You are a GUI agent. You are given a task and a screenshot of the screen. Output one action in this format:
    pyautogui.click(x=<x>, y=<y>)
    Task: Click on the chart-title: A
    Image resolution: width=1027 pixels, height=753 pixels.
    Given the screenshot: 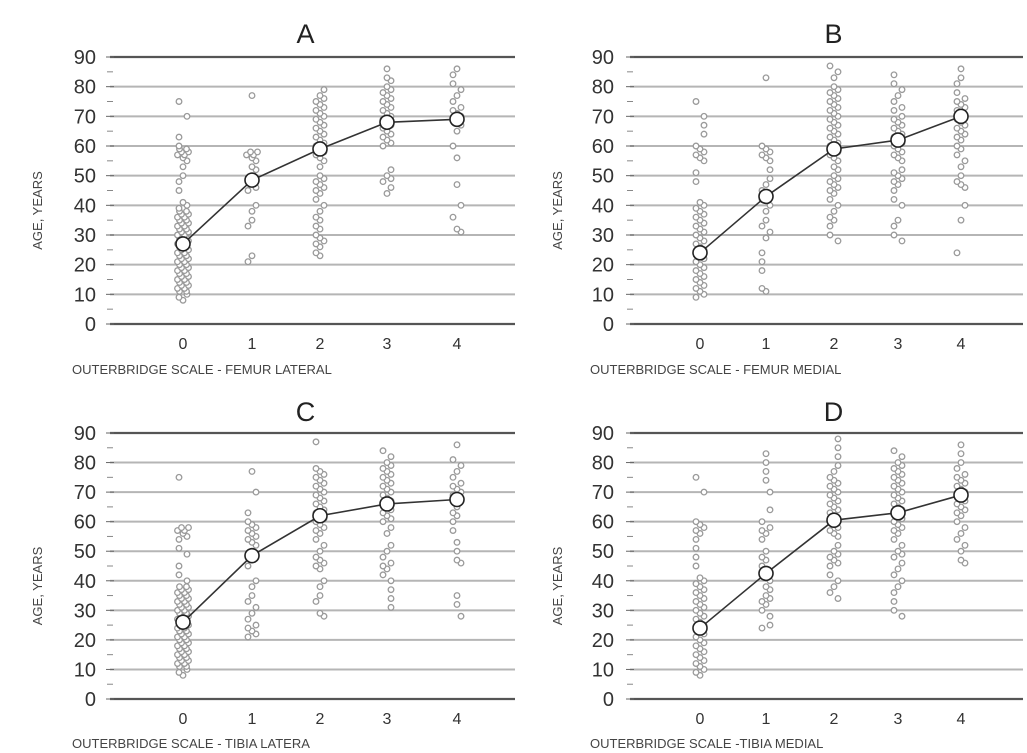 What is the action you would take?
    pyautogui.click(x=305, y=34)
    